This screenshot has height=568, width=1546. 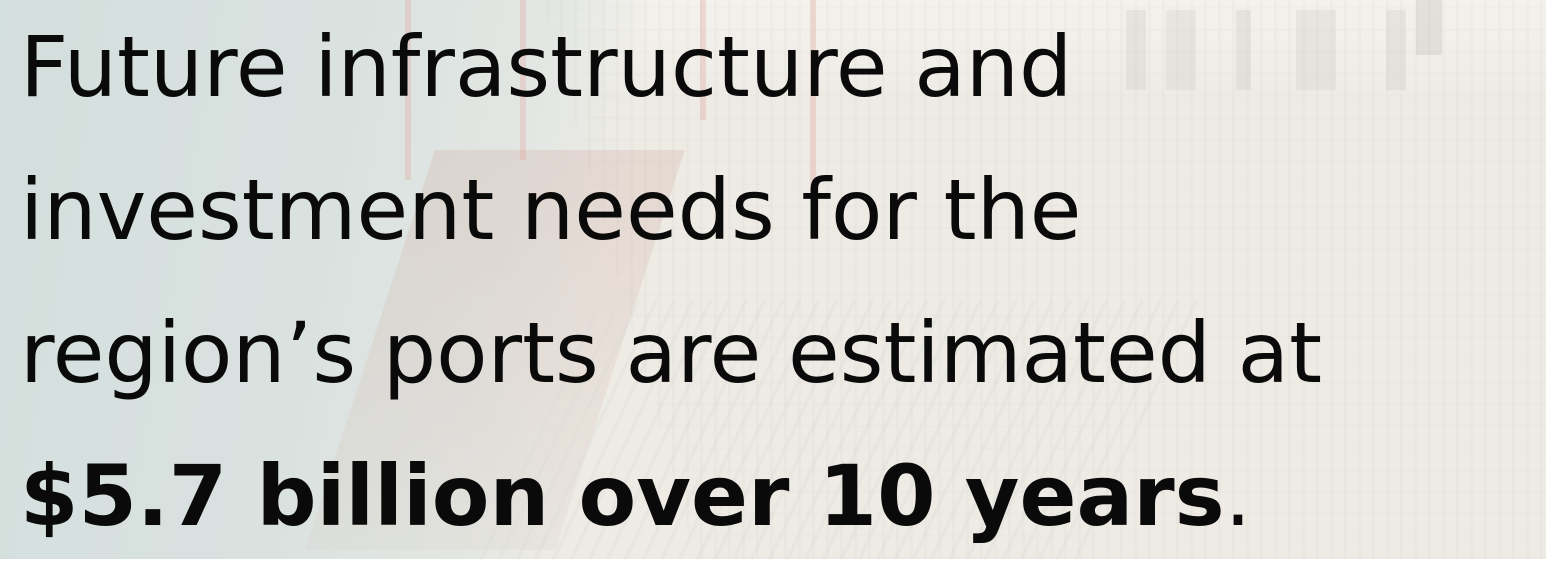 I want to click on distant-tower, so click(x=1429, y=27).